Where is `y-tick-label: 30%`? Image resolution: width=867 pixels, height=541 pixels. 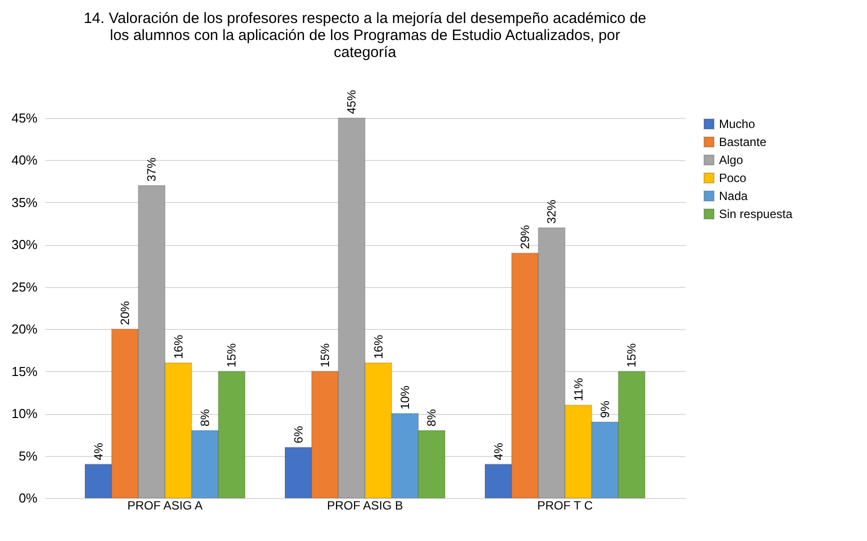
y-tick-label: 30% is located at coordinates (24, 244).